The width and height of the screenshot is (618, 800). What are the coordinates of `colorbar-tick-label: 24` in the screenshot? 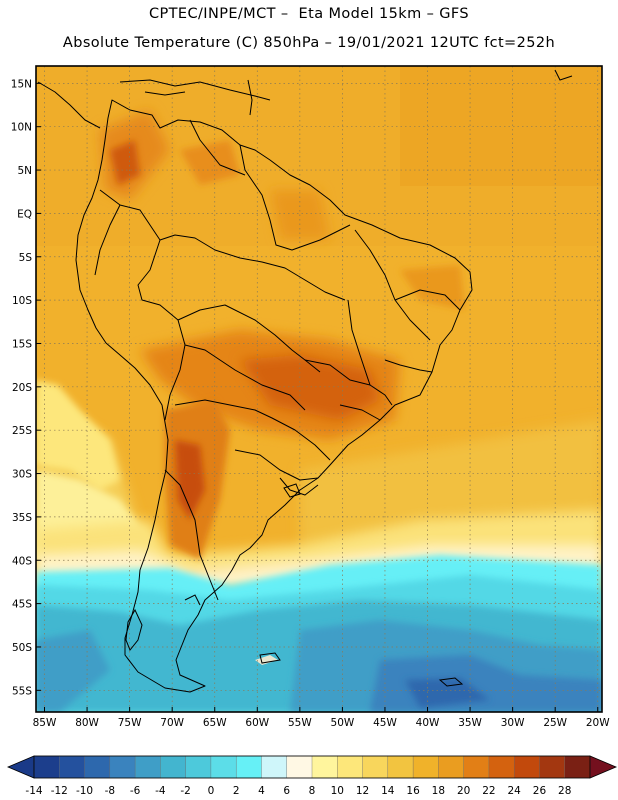 It's located at (514, 791).